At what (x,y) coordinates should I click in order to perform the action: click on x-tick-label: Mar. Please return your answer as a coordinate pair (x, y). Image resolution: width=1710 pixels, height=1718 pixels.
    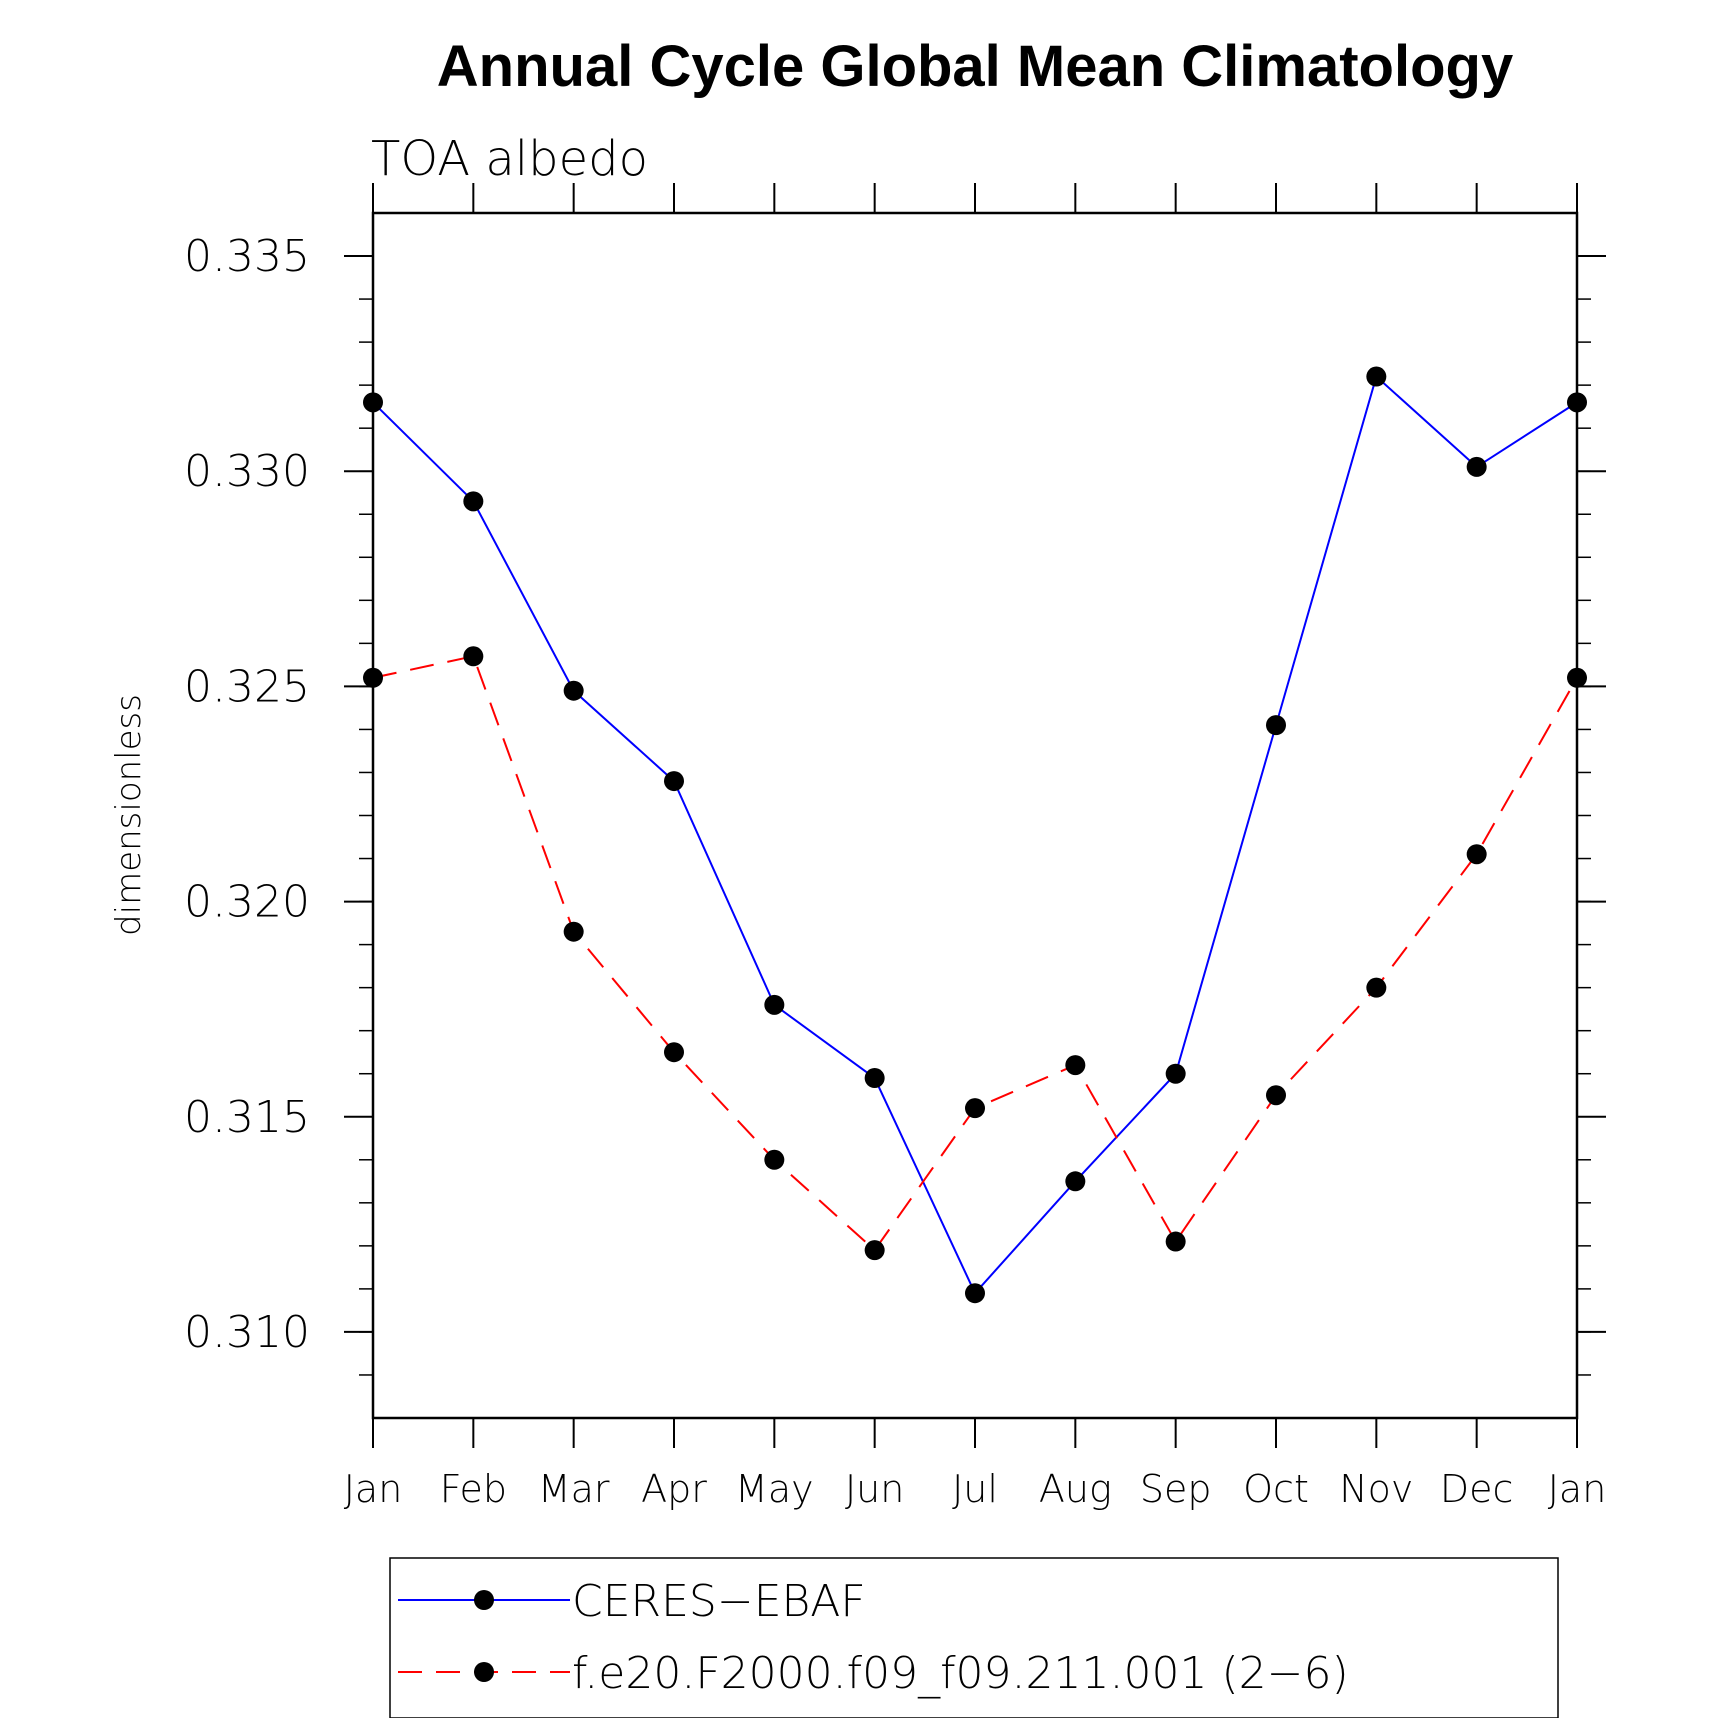
    Looking at the image, I should click on (574, 1489).